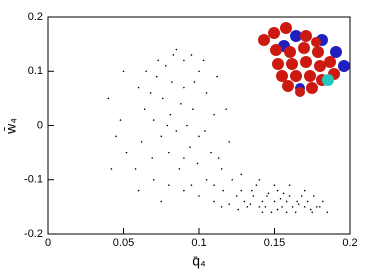  What do you see at coordinates (304, 59) in the screenshot?
I see `cluster-inset` at bounding box center [304, 59].